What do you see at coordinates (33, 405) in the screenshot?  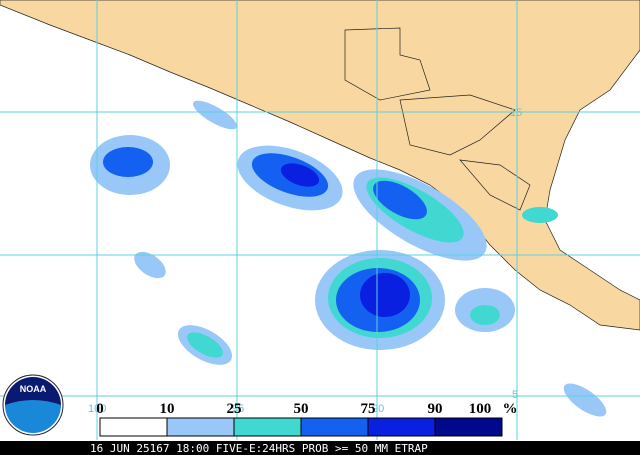 I see `noaa-logo: NOAA` at bounding box center [33, 405].